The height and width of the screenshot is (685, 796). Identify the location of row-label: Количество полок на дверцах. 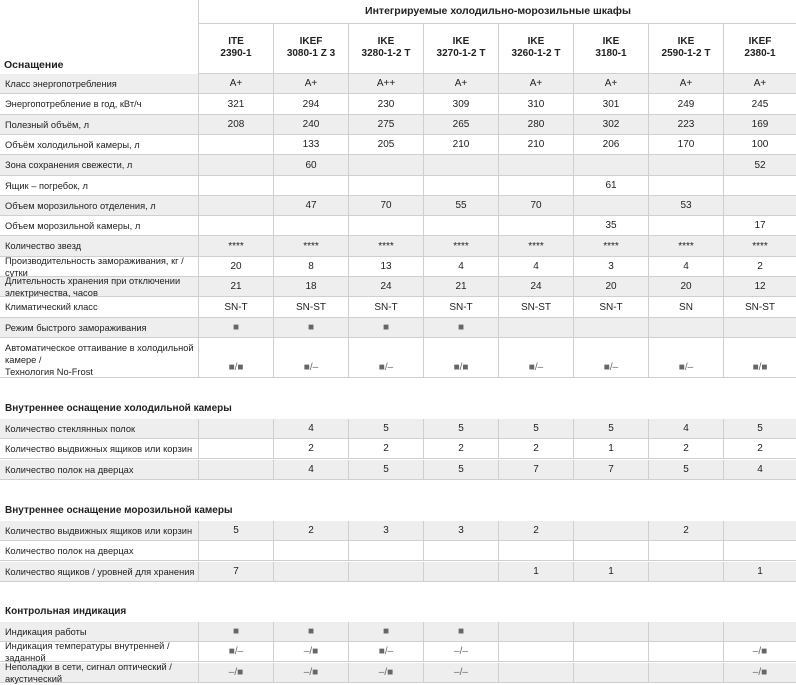
(69, 550).